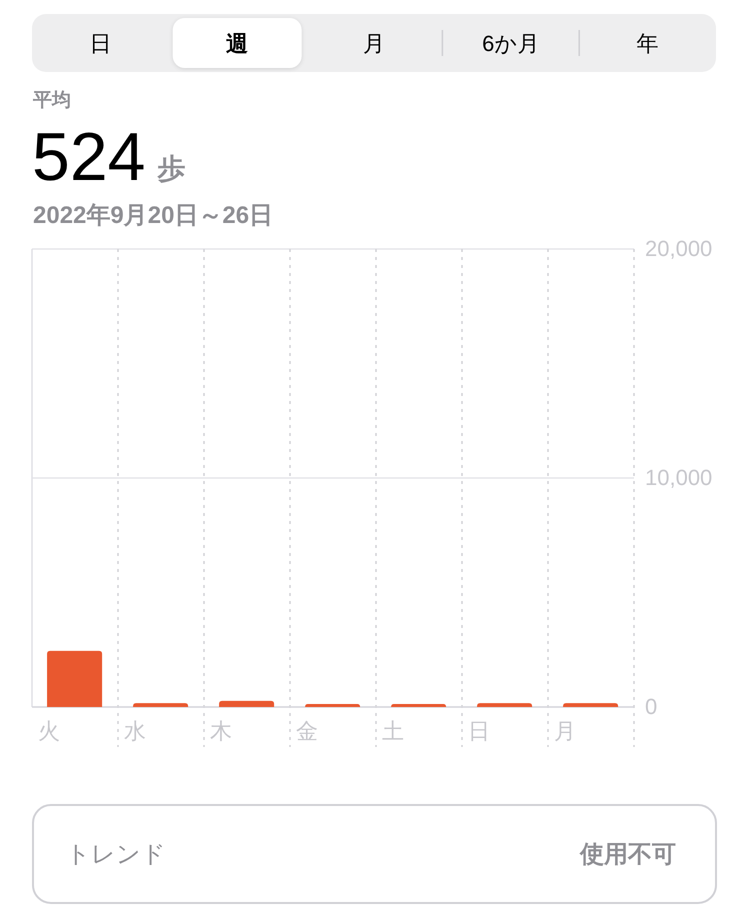  What do you see at coordinates (565, 731) in the screenshot?
I see `x-tick-label: 月` at bounding box center [565, 731].